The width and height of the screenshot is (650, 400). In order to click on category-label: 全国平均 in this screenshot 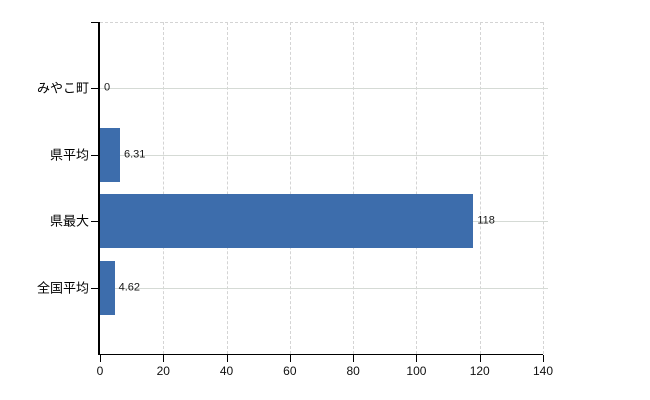, I will do `click(62, 288)`.